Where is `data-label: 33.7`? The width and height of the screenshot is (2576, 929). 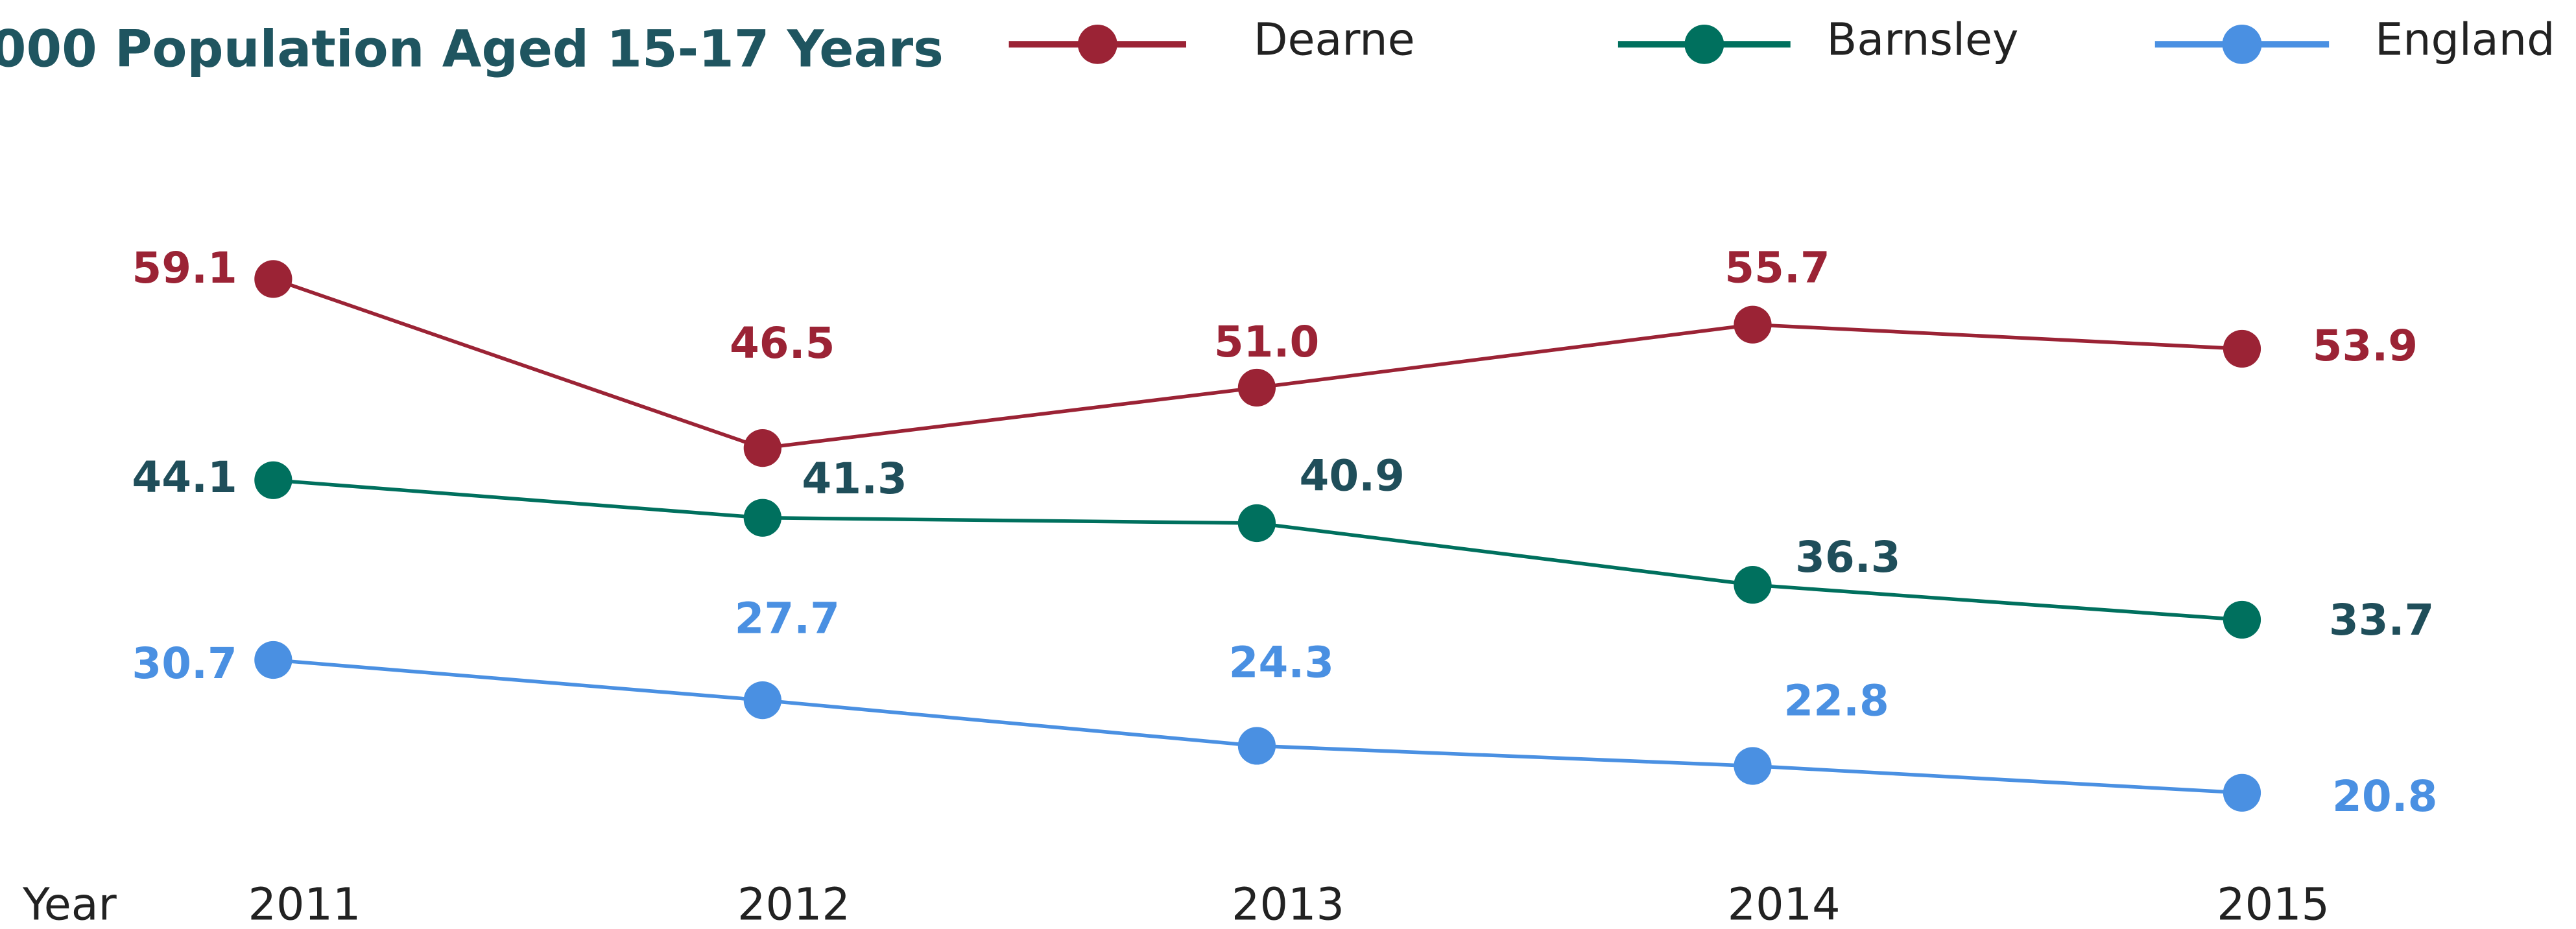 data-label: 33.7 is located at coordinates (2381, 620).